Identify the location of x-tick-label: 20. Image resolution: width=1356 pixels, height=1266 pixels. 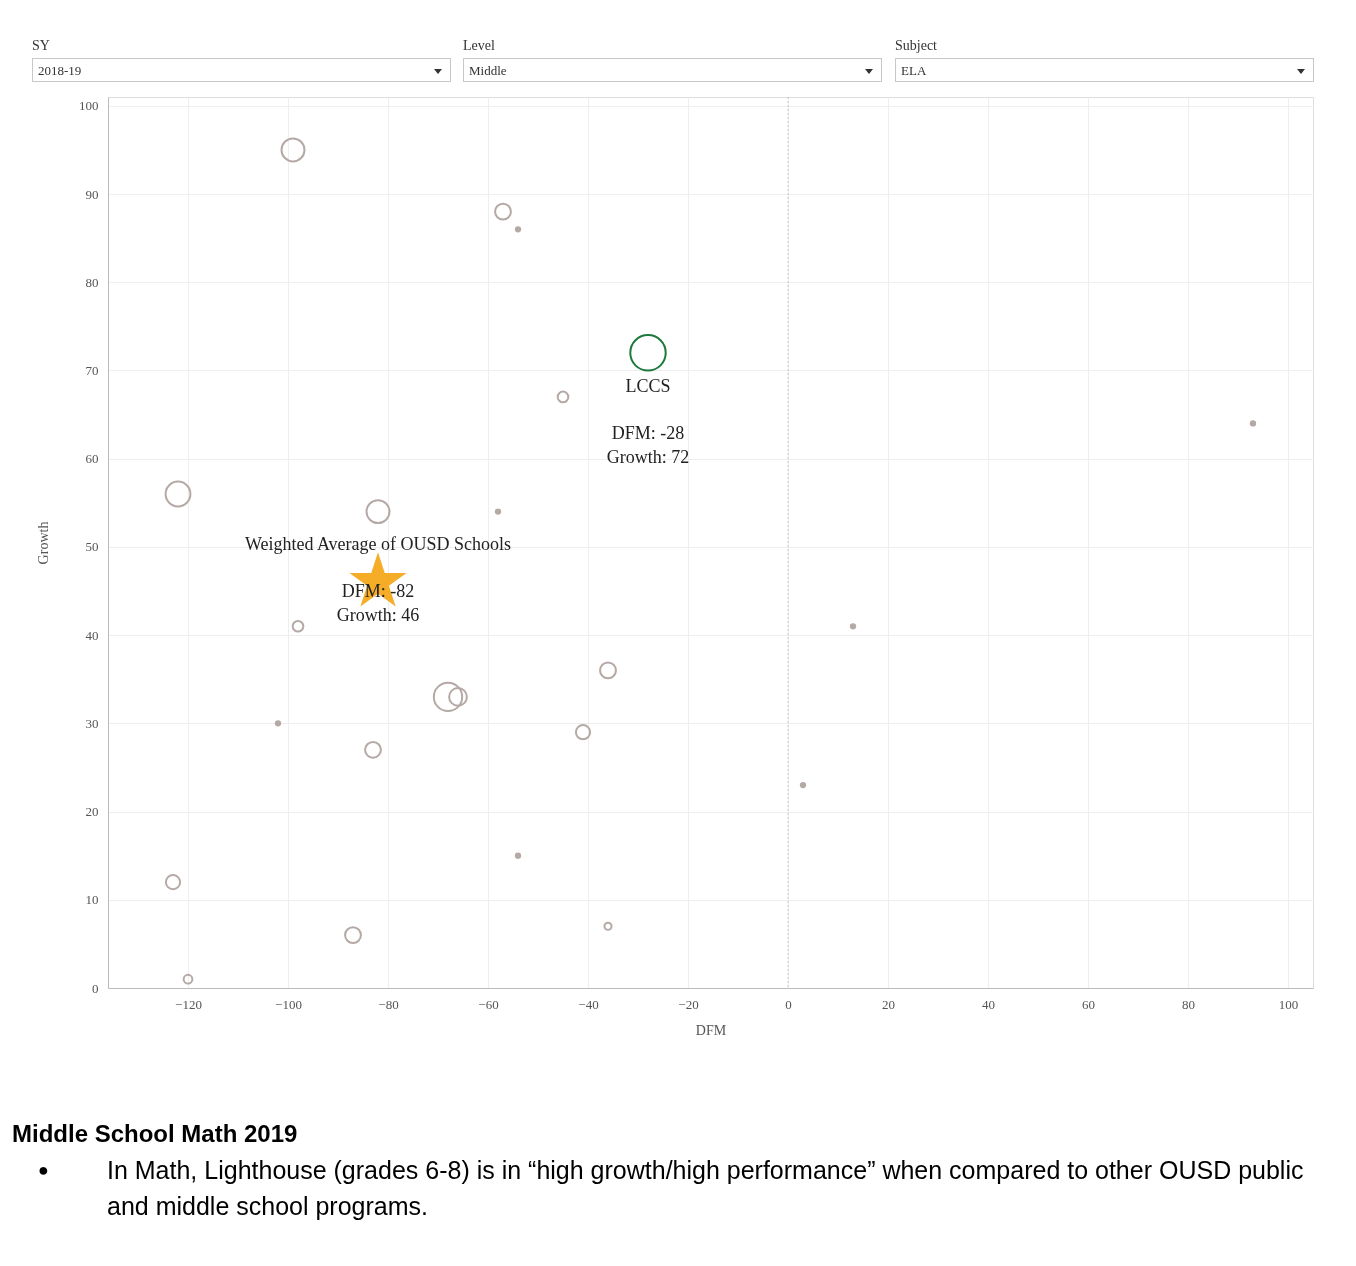
(888, 1004).